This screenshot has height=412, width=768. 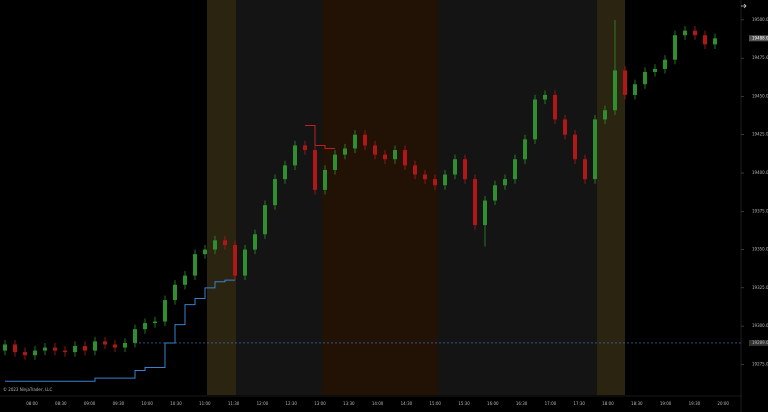 What do you see at coordinates (176, 403) in the screenshot?
I see `x-tick-label: 10:30` at bounding box center [176, 403].